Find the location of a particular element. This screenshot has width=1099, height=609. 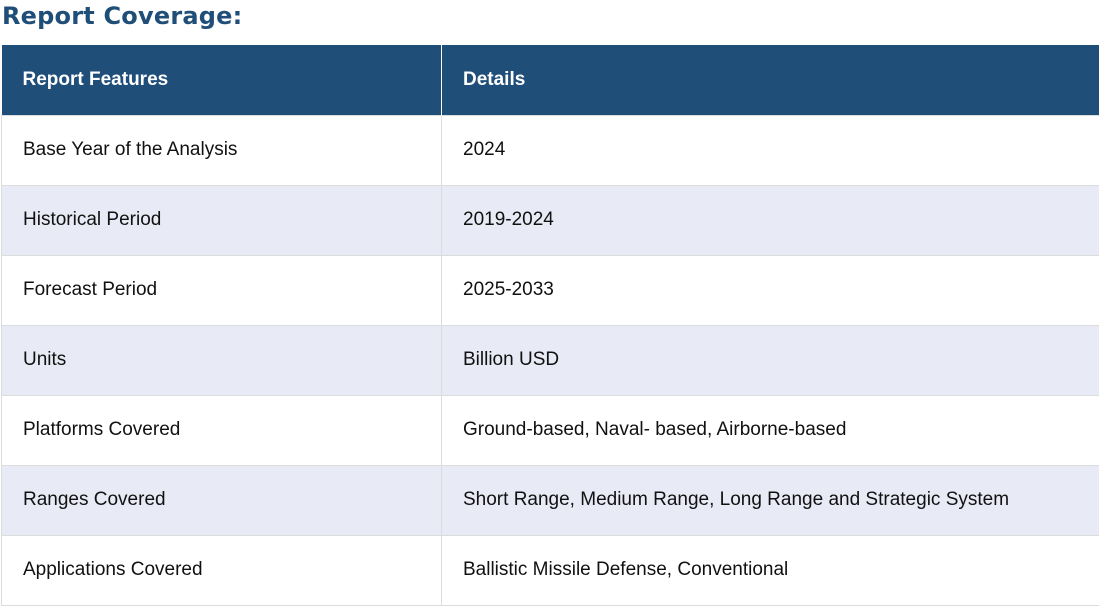

detail-cell: 2024 is located at coordinates (770, 149).